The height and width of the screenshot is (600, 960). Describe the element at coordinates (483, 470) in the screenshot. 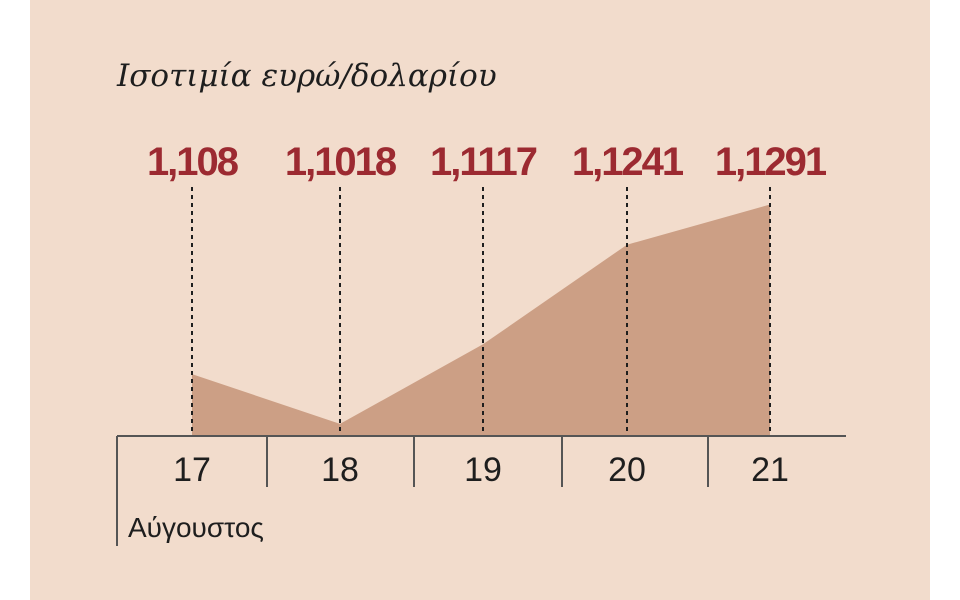

I see `x-tick-label-19: 19` at that location.